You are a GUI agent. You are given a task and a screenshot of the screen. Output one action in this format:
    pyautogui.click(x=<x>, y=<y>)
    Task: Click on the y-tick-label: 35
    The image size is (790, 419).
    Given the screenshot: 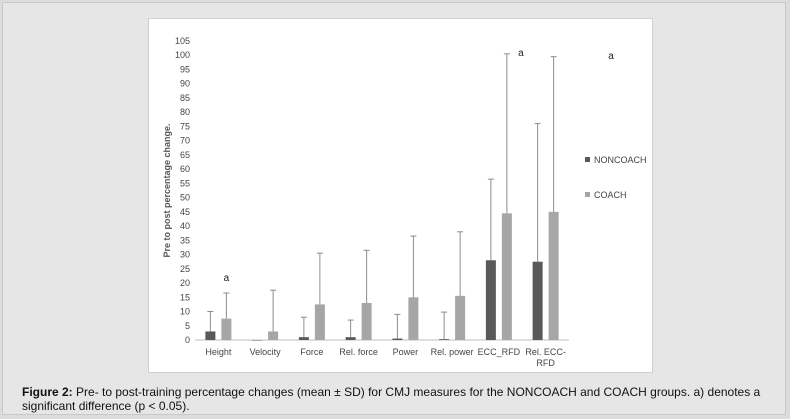 What is the action you would take?
    pyautogui.click(x=185, y=240)
    